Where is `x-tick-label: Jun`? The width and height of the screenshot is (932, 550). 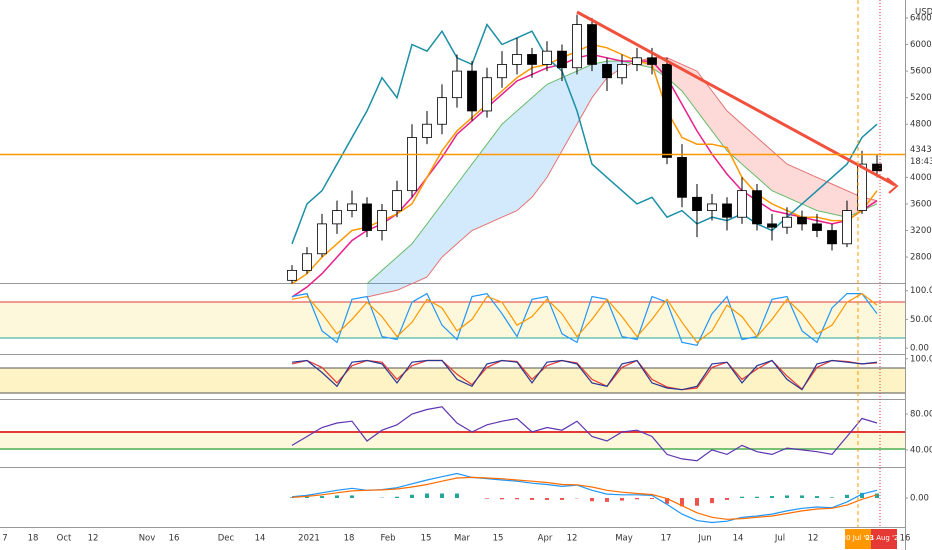
x-tick-label: Jun is located at coordinates (704, 539).